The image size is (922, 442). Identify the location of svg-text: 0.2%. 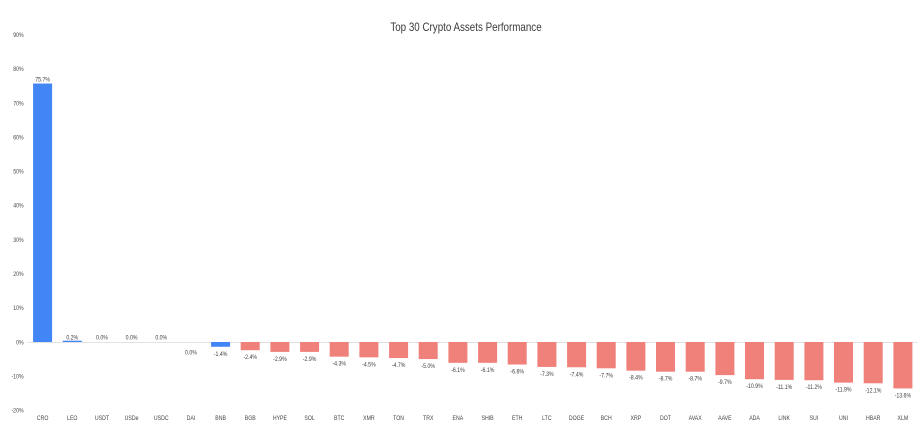
(72, 338).